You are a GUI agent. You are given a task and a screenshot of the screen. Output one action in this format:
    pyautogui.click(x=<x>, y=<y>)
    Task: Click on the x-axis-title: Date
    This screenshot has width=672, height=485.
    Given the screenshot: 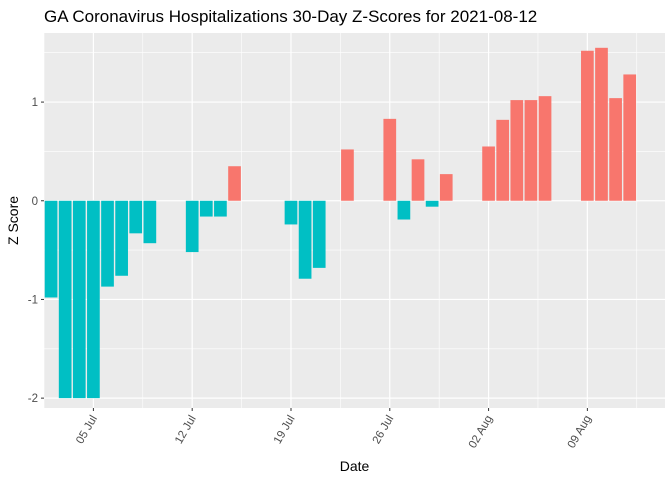 What is the action you would take?
    pyautogui.click(x=355, y=466)
    